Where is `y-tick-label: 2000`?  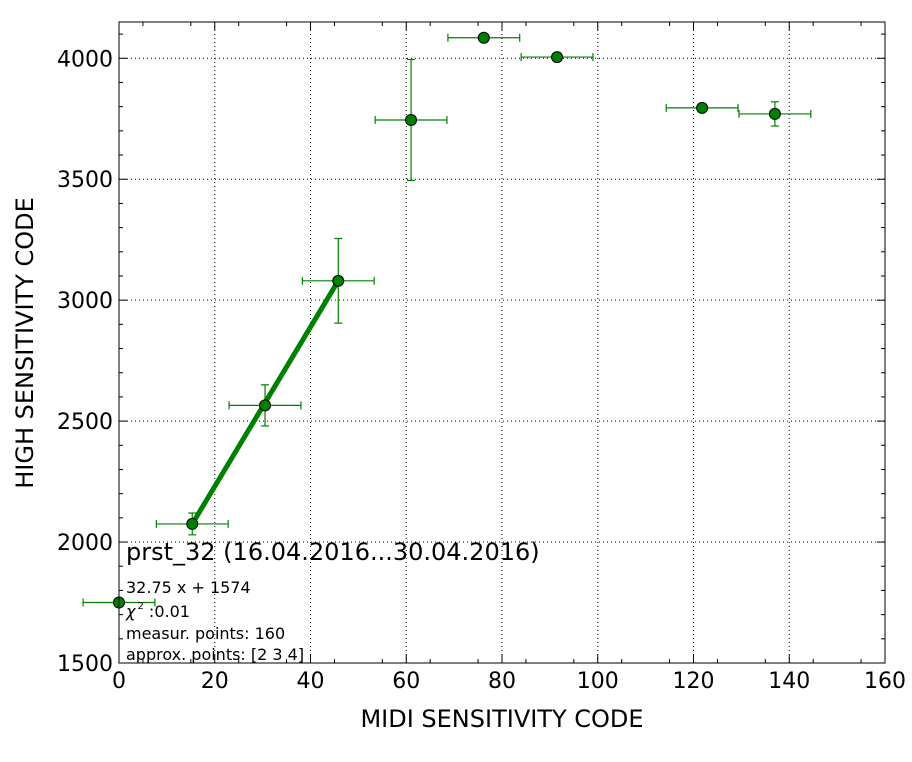 y-tick-label: 2000 is located at coordinates (85, 543).